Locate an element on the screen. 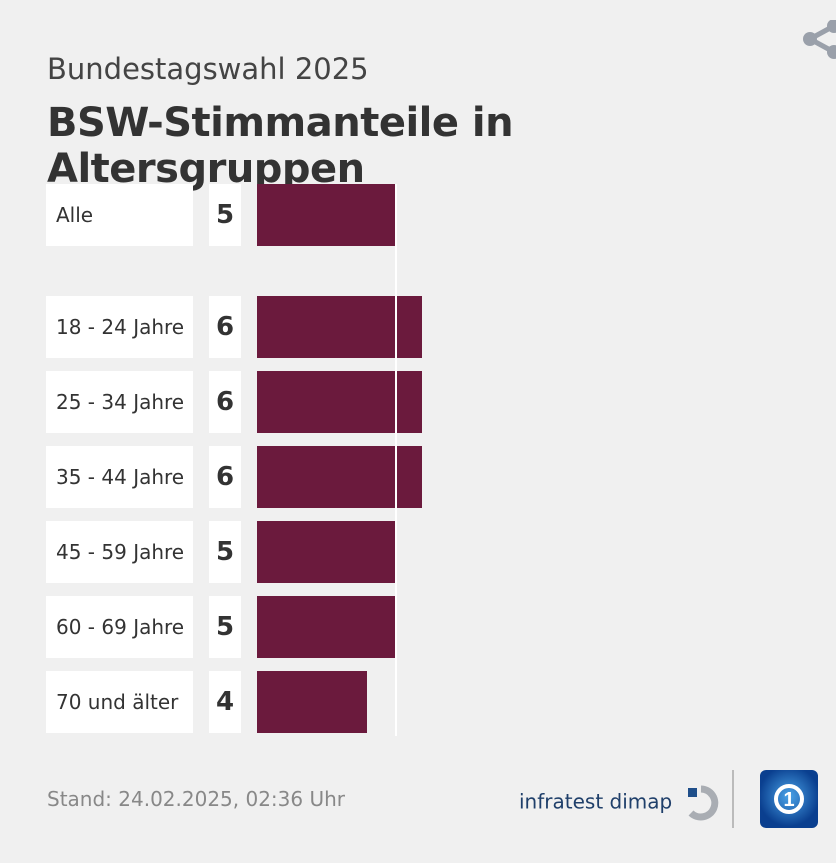 This screenshot has height=863, width=836. timestamp: Stand: 24.02.2025, 02:36 Uhr is located at coordinates (196, 799).